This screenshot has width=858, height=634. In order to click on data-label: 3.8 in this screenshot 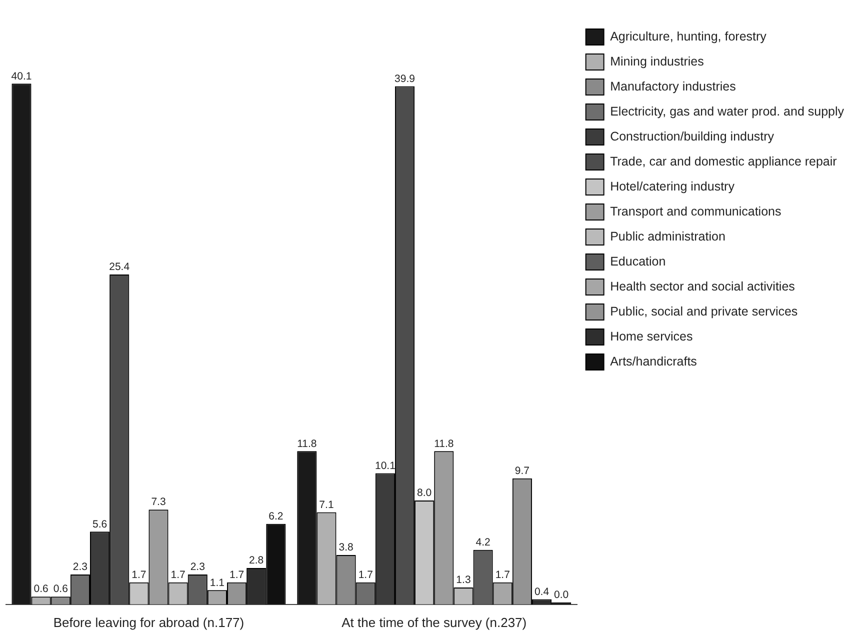, I will do `click(346, 548)`.